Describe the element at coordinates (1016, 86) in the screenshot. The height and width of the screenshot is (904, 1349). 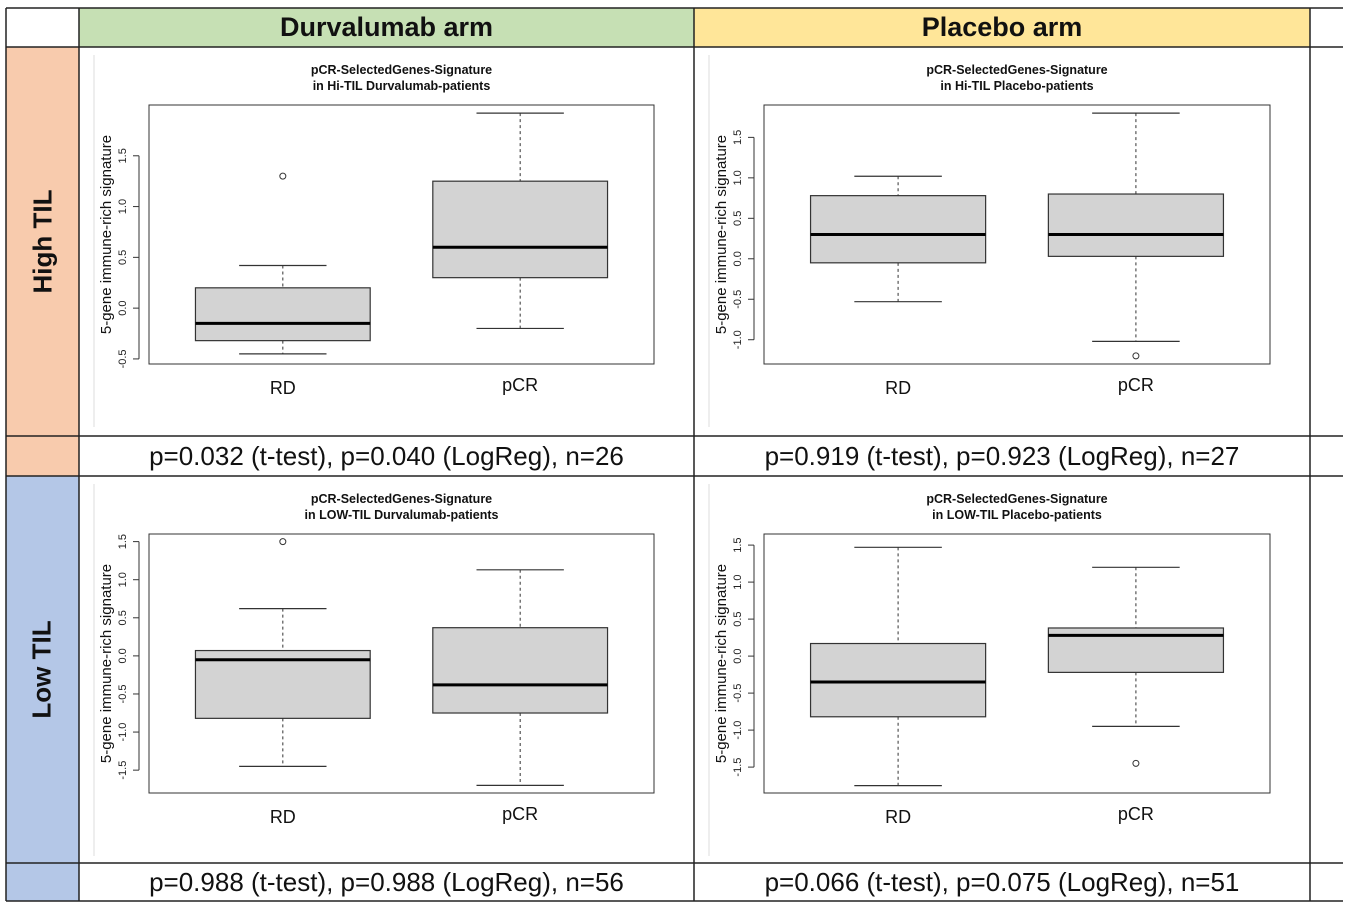
I see `chart-title-line-2: in Hi-TIL Placebo-patients` at that location.